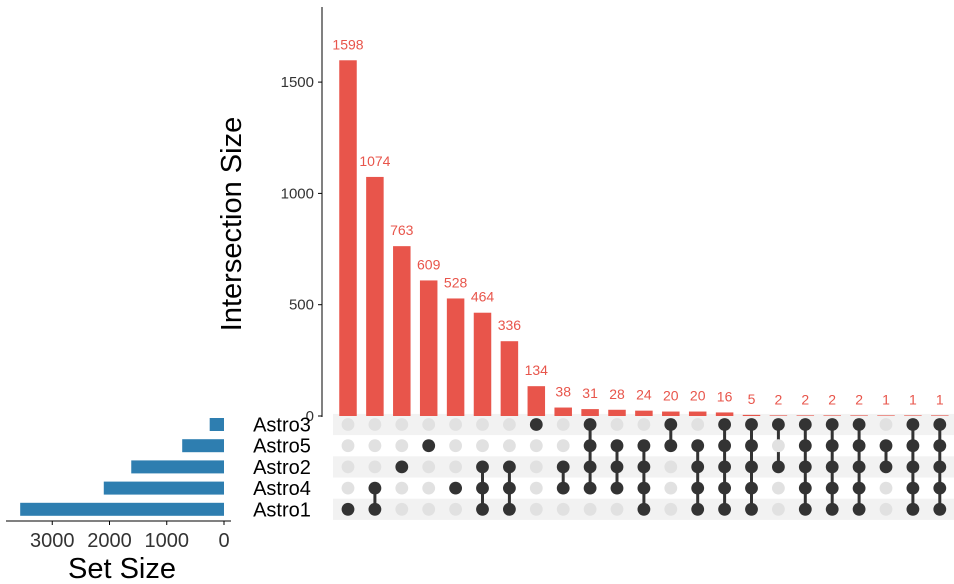 Image resolution: width=954 pixels, height=584 pixels. I want to click on set-size-bars, so click(122, 467).